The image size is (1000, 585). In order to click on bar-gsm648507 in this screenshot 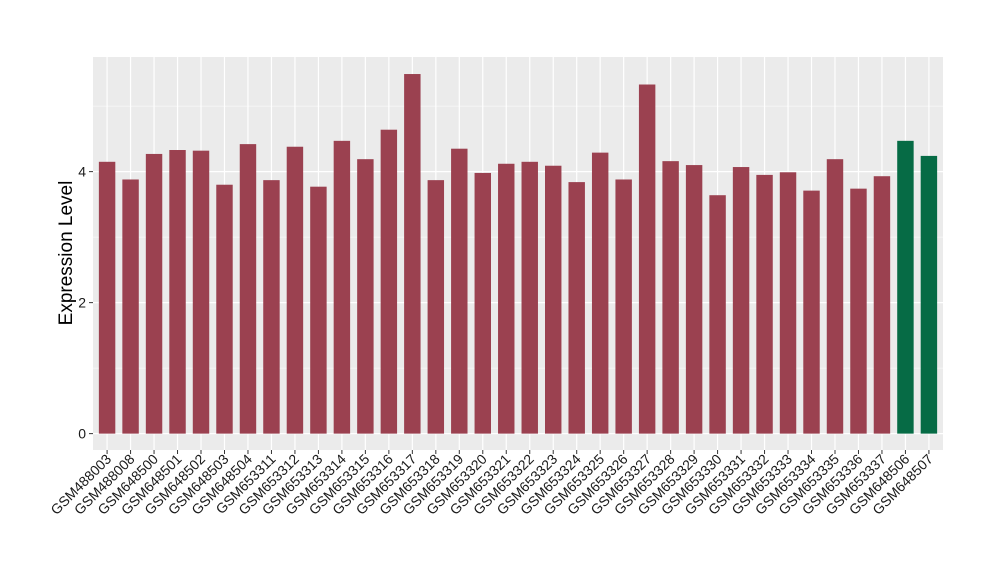, I will do `click(929, 294)`.